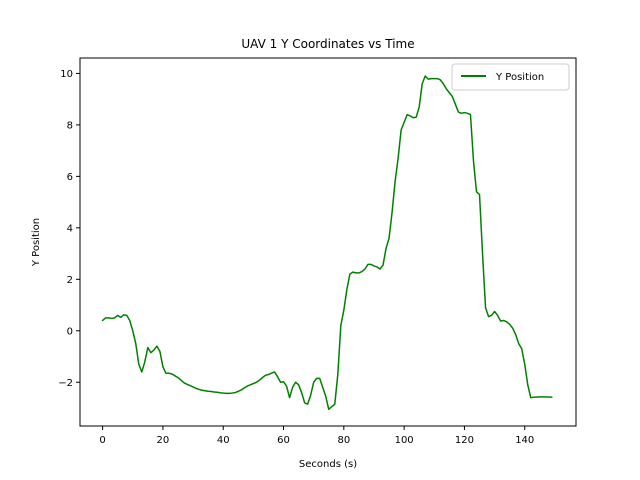 The height and width of the screenshot is (480, 640). Describe the element at coordinates (519, 77) in the screenshot. I see `legend-label-y-position: Y Position` at that location.